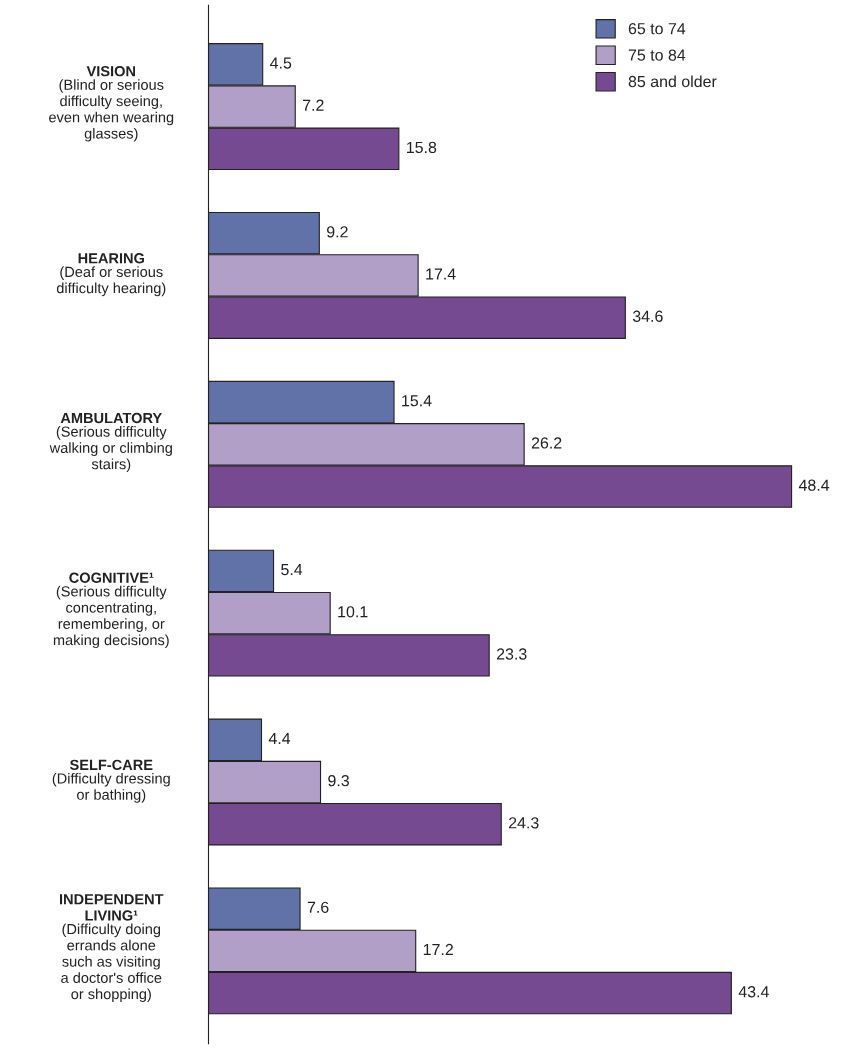 This screenshot has width=851, height=1049. I want to click on data-label: 17.4, so click(441, 274).